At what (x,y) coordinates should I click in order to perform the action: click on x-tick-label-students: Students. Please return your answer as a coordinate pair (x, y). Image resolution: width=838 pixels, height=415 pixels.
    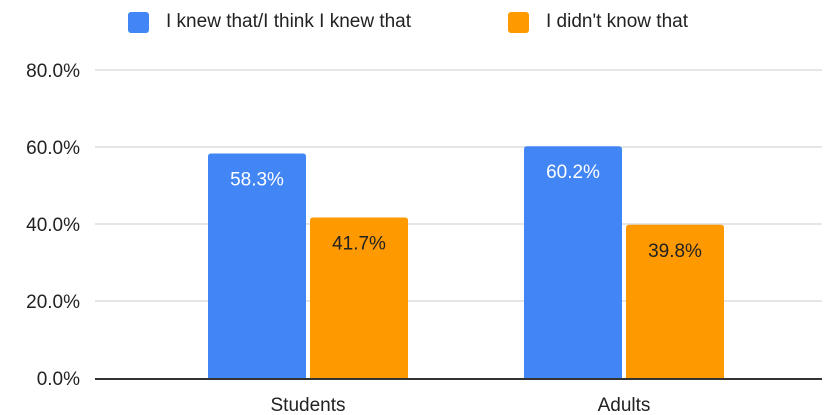
    Looking at the image, I should click on (308, 405).